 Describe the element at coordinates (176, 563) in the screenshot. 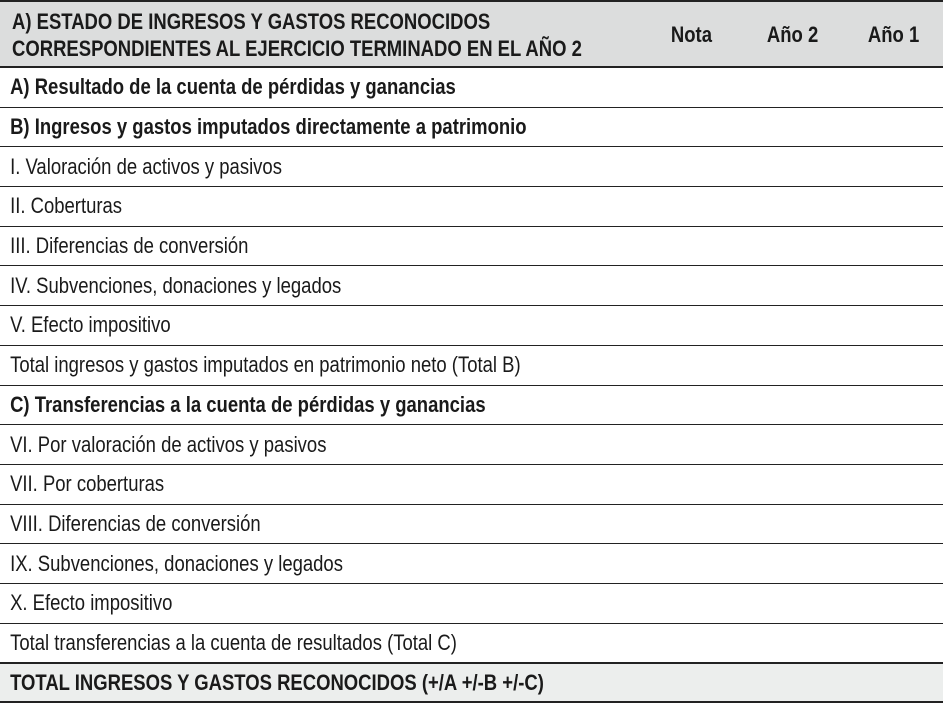

I see `row-label: IX. Subvenciones, donaciones y legados` at that location.